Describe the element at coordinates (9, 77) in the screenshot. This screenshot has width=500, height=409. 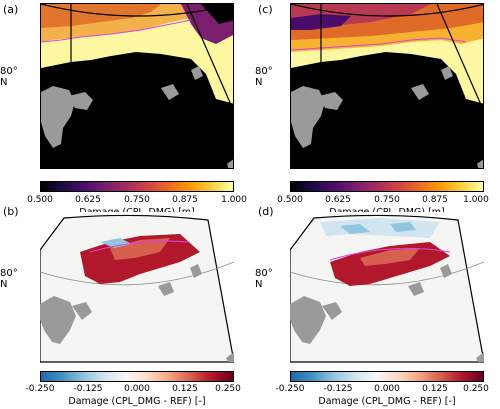
I see `lat-label-a: 80° N` at that location.